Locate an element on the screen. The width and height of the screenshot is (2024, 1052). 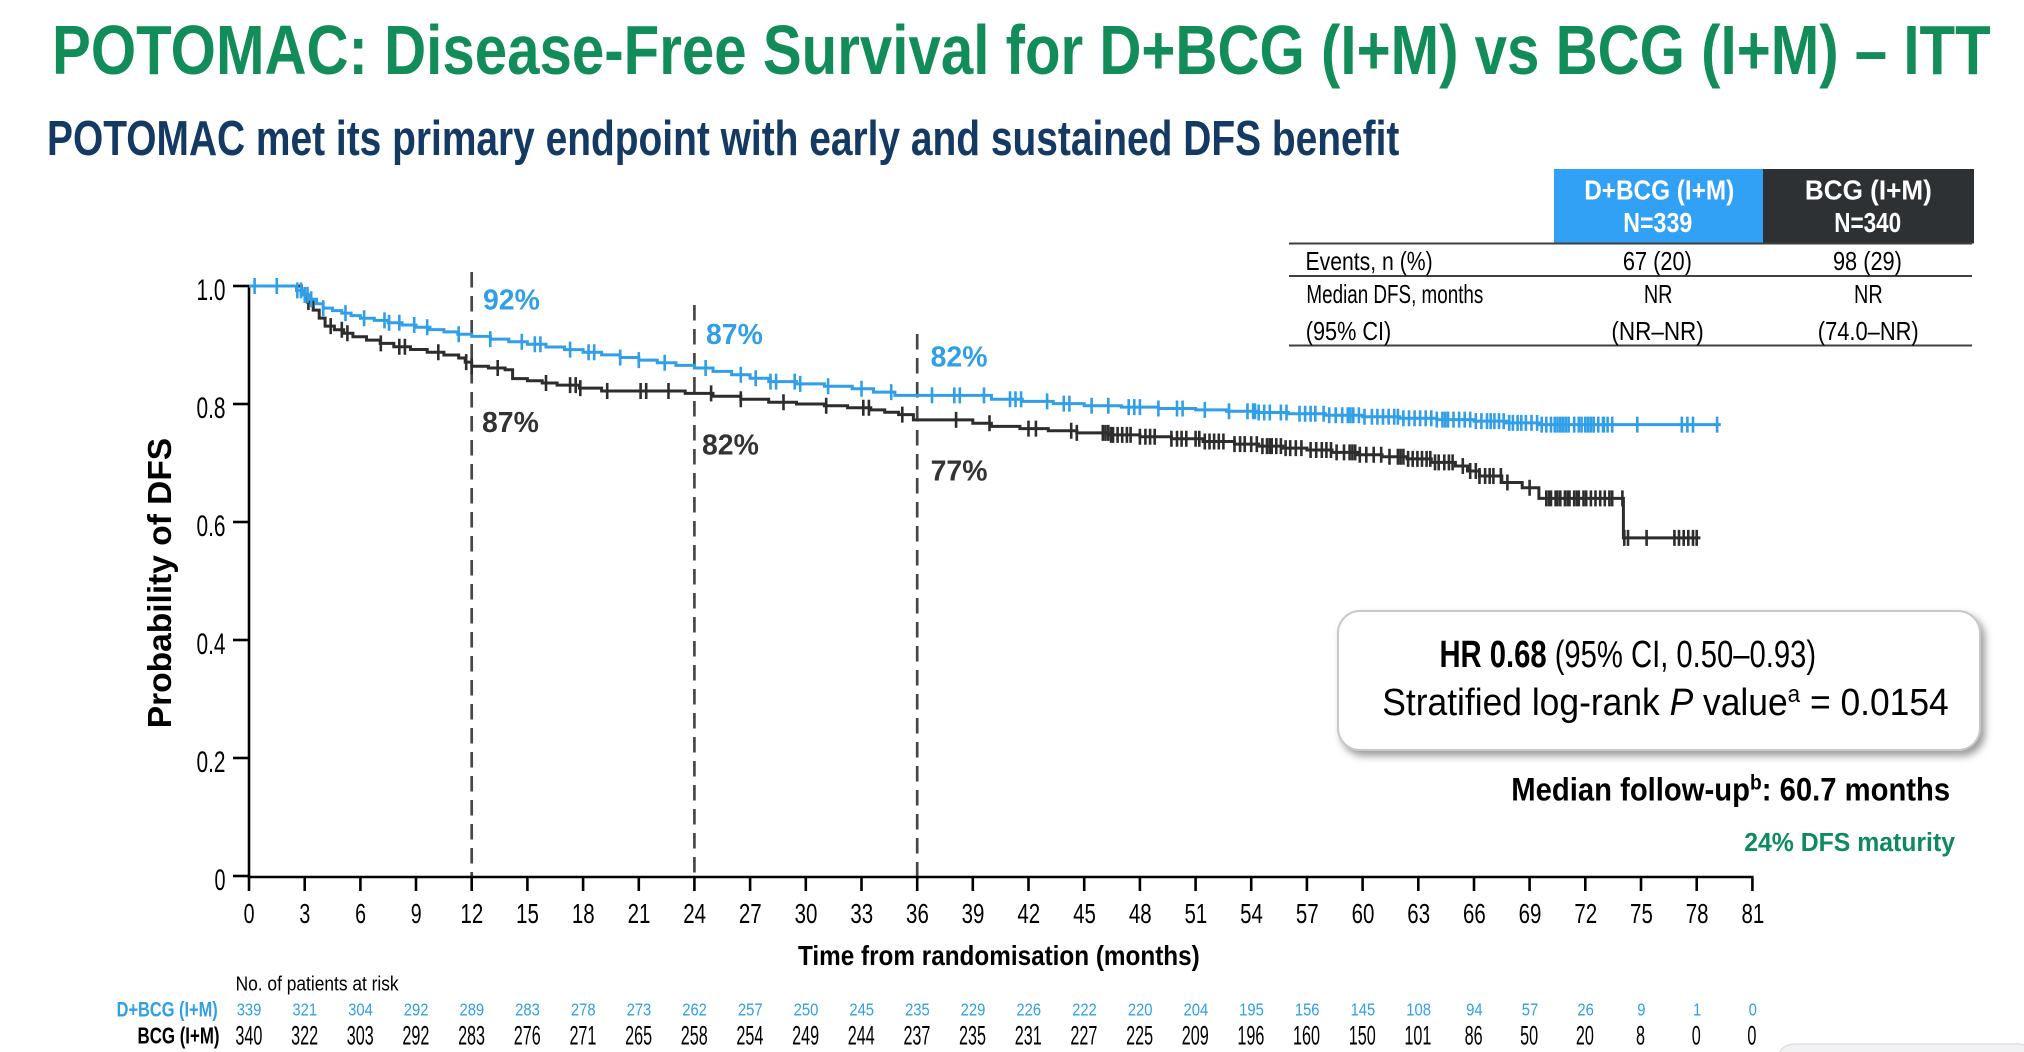
svg-text: 303 is located at coordinates (360, 1035).